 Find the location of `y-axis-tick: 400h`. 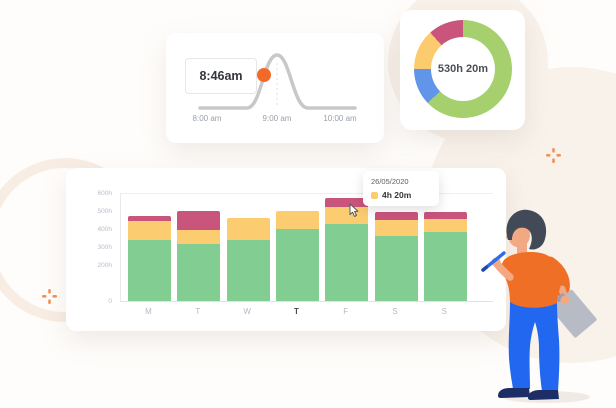

y-axis-tick: 400h is located at coordinates (104, 229).